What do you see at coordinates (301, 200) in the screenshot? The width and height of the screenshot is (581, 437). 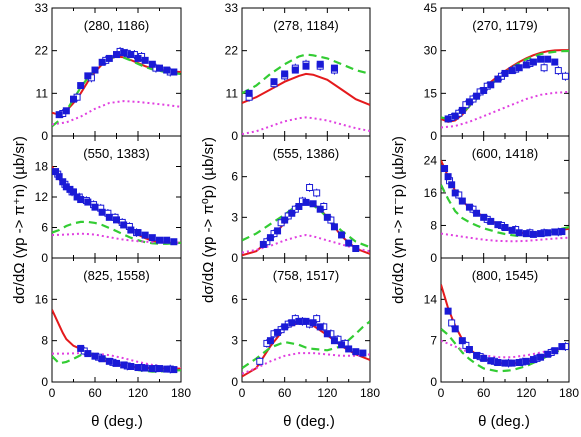 I see `panel-5: 0 3 6 (555, 1386)` at bounding box center [301, 200].